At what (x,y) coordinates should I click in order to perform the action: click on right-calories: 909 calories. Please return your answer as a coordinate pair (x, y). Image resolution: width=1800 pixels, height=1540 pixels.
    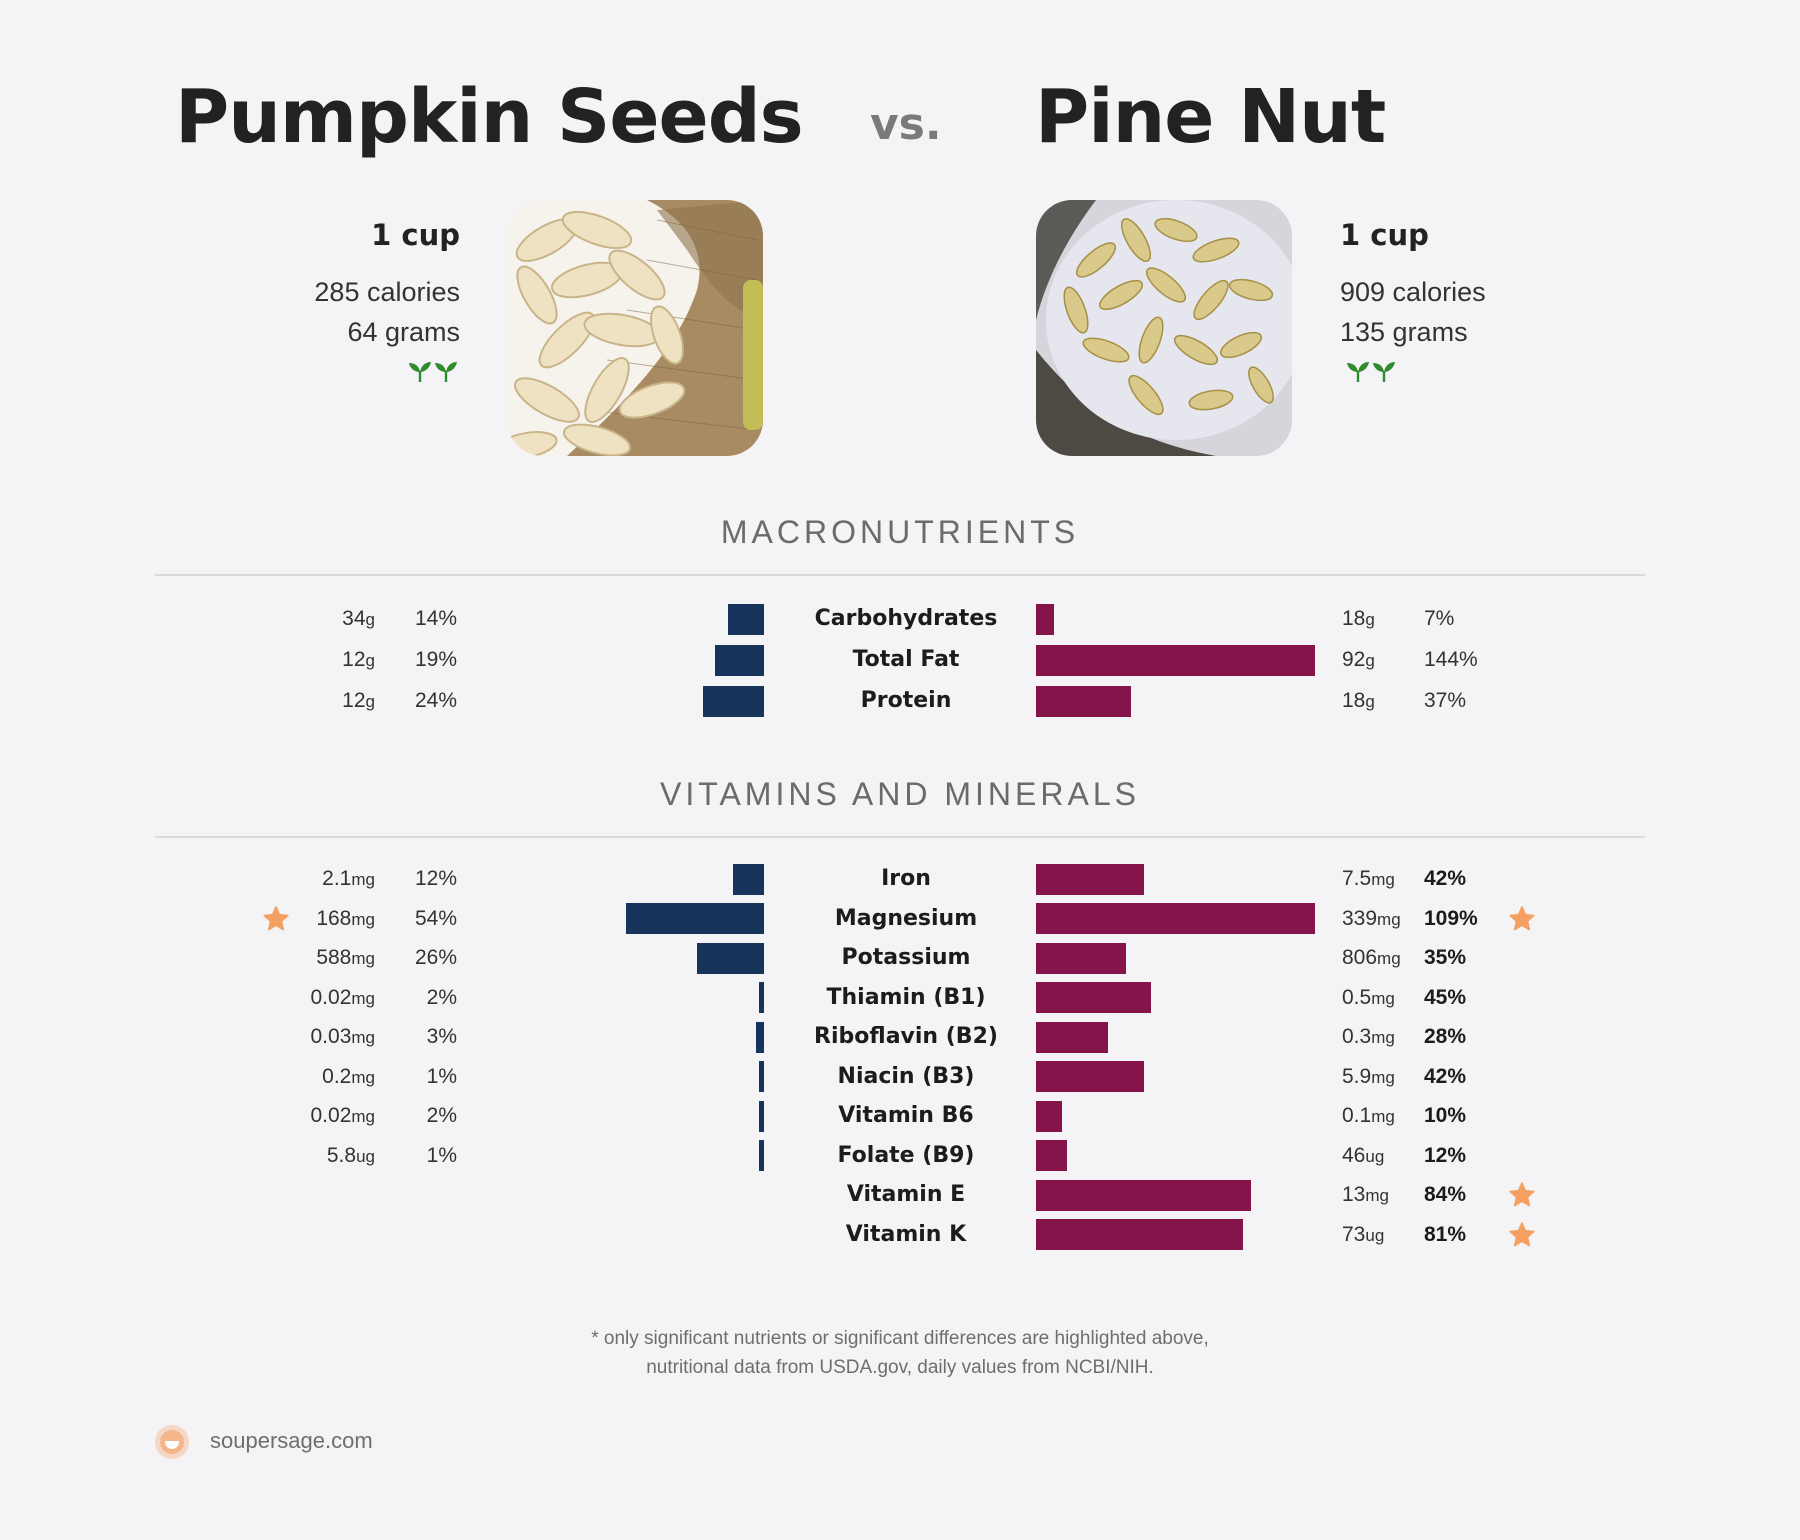
    Looking at the image, I should click on (1413, 292).